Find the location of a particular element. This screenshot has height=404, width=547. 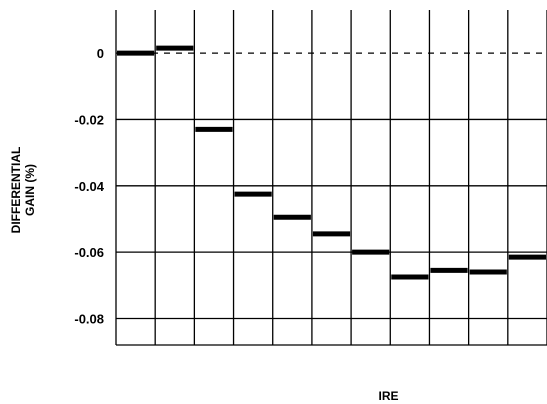

y-tick-label: 0 is located at coordinates (100, 53).